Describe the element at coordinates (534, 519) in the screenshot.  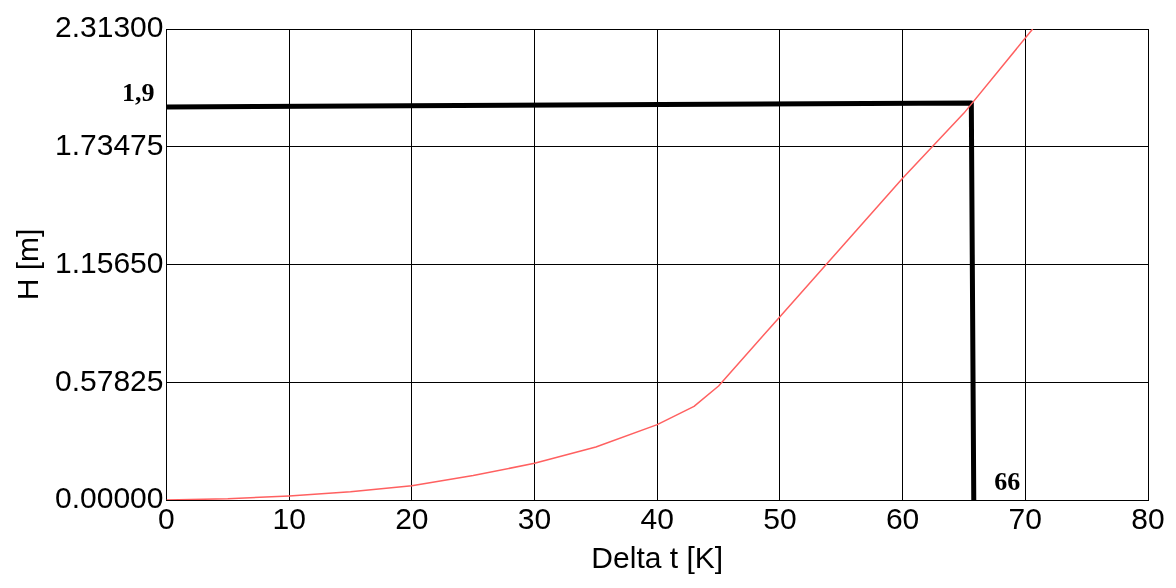
I see `x-tick-label: 30` at that location.